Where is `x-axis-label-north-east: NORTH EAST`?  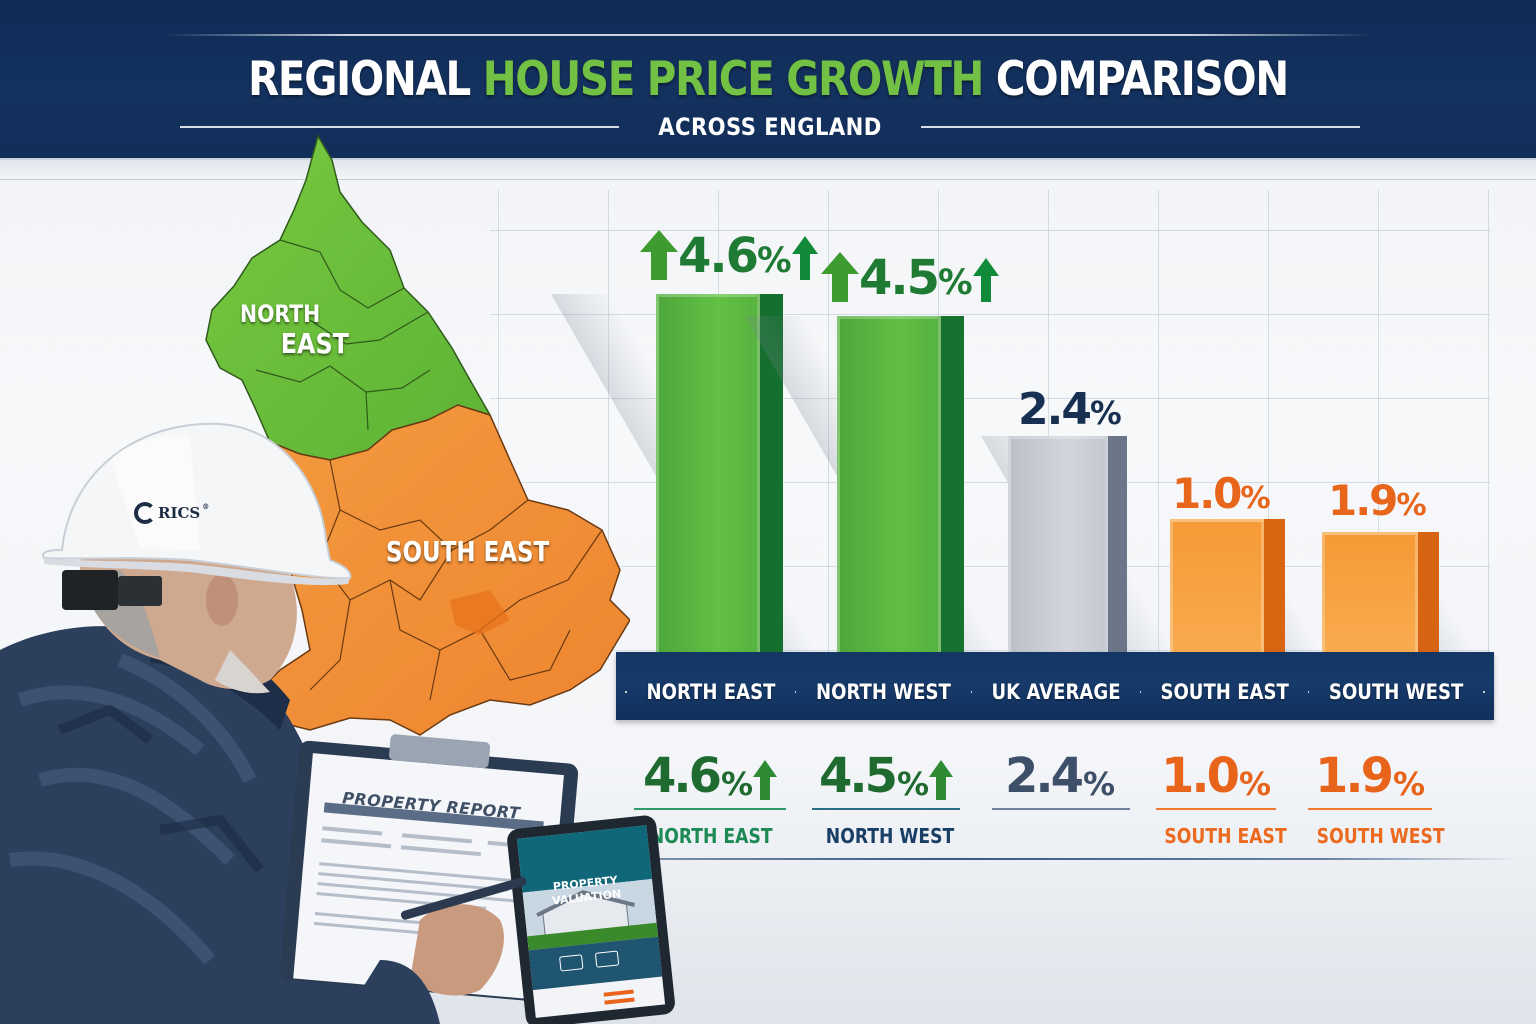 x-axis-label-north-east: NORTH EAST is located at coordinates (711, 692).